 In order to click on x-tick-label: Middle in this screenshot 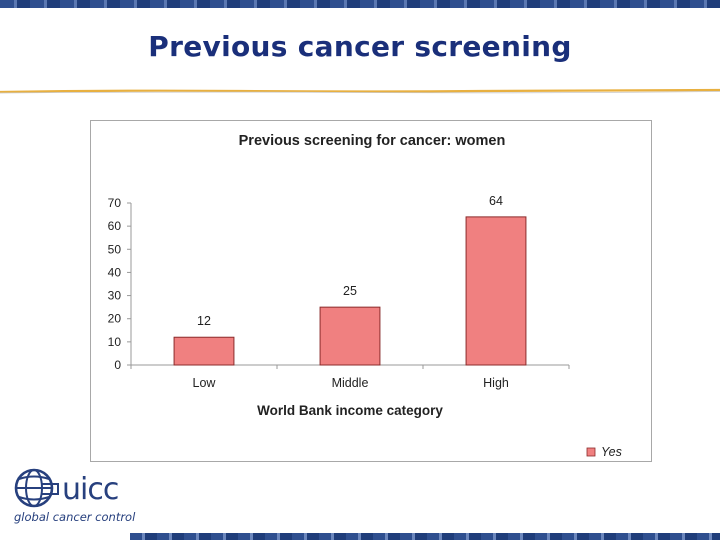, I will do `click(350, 383)`.